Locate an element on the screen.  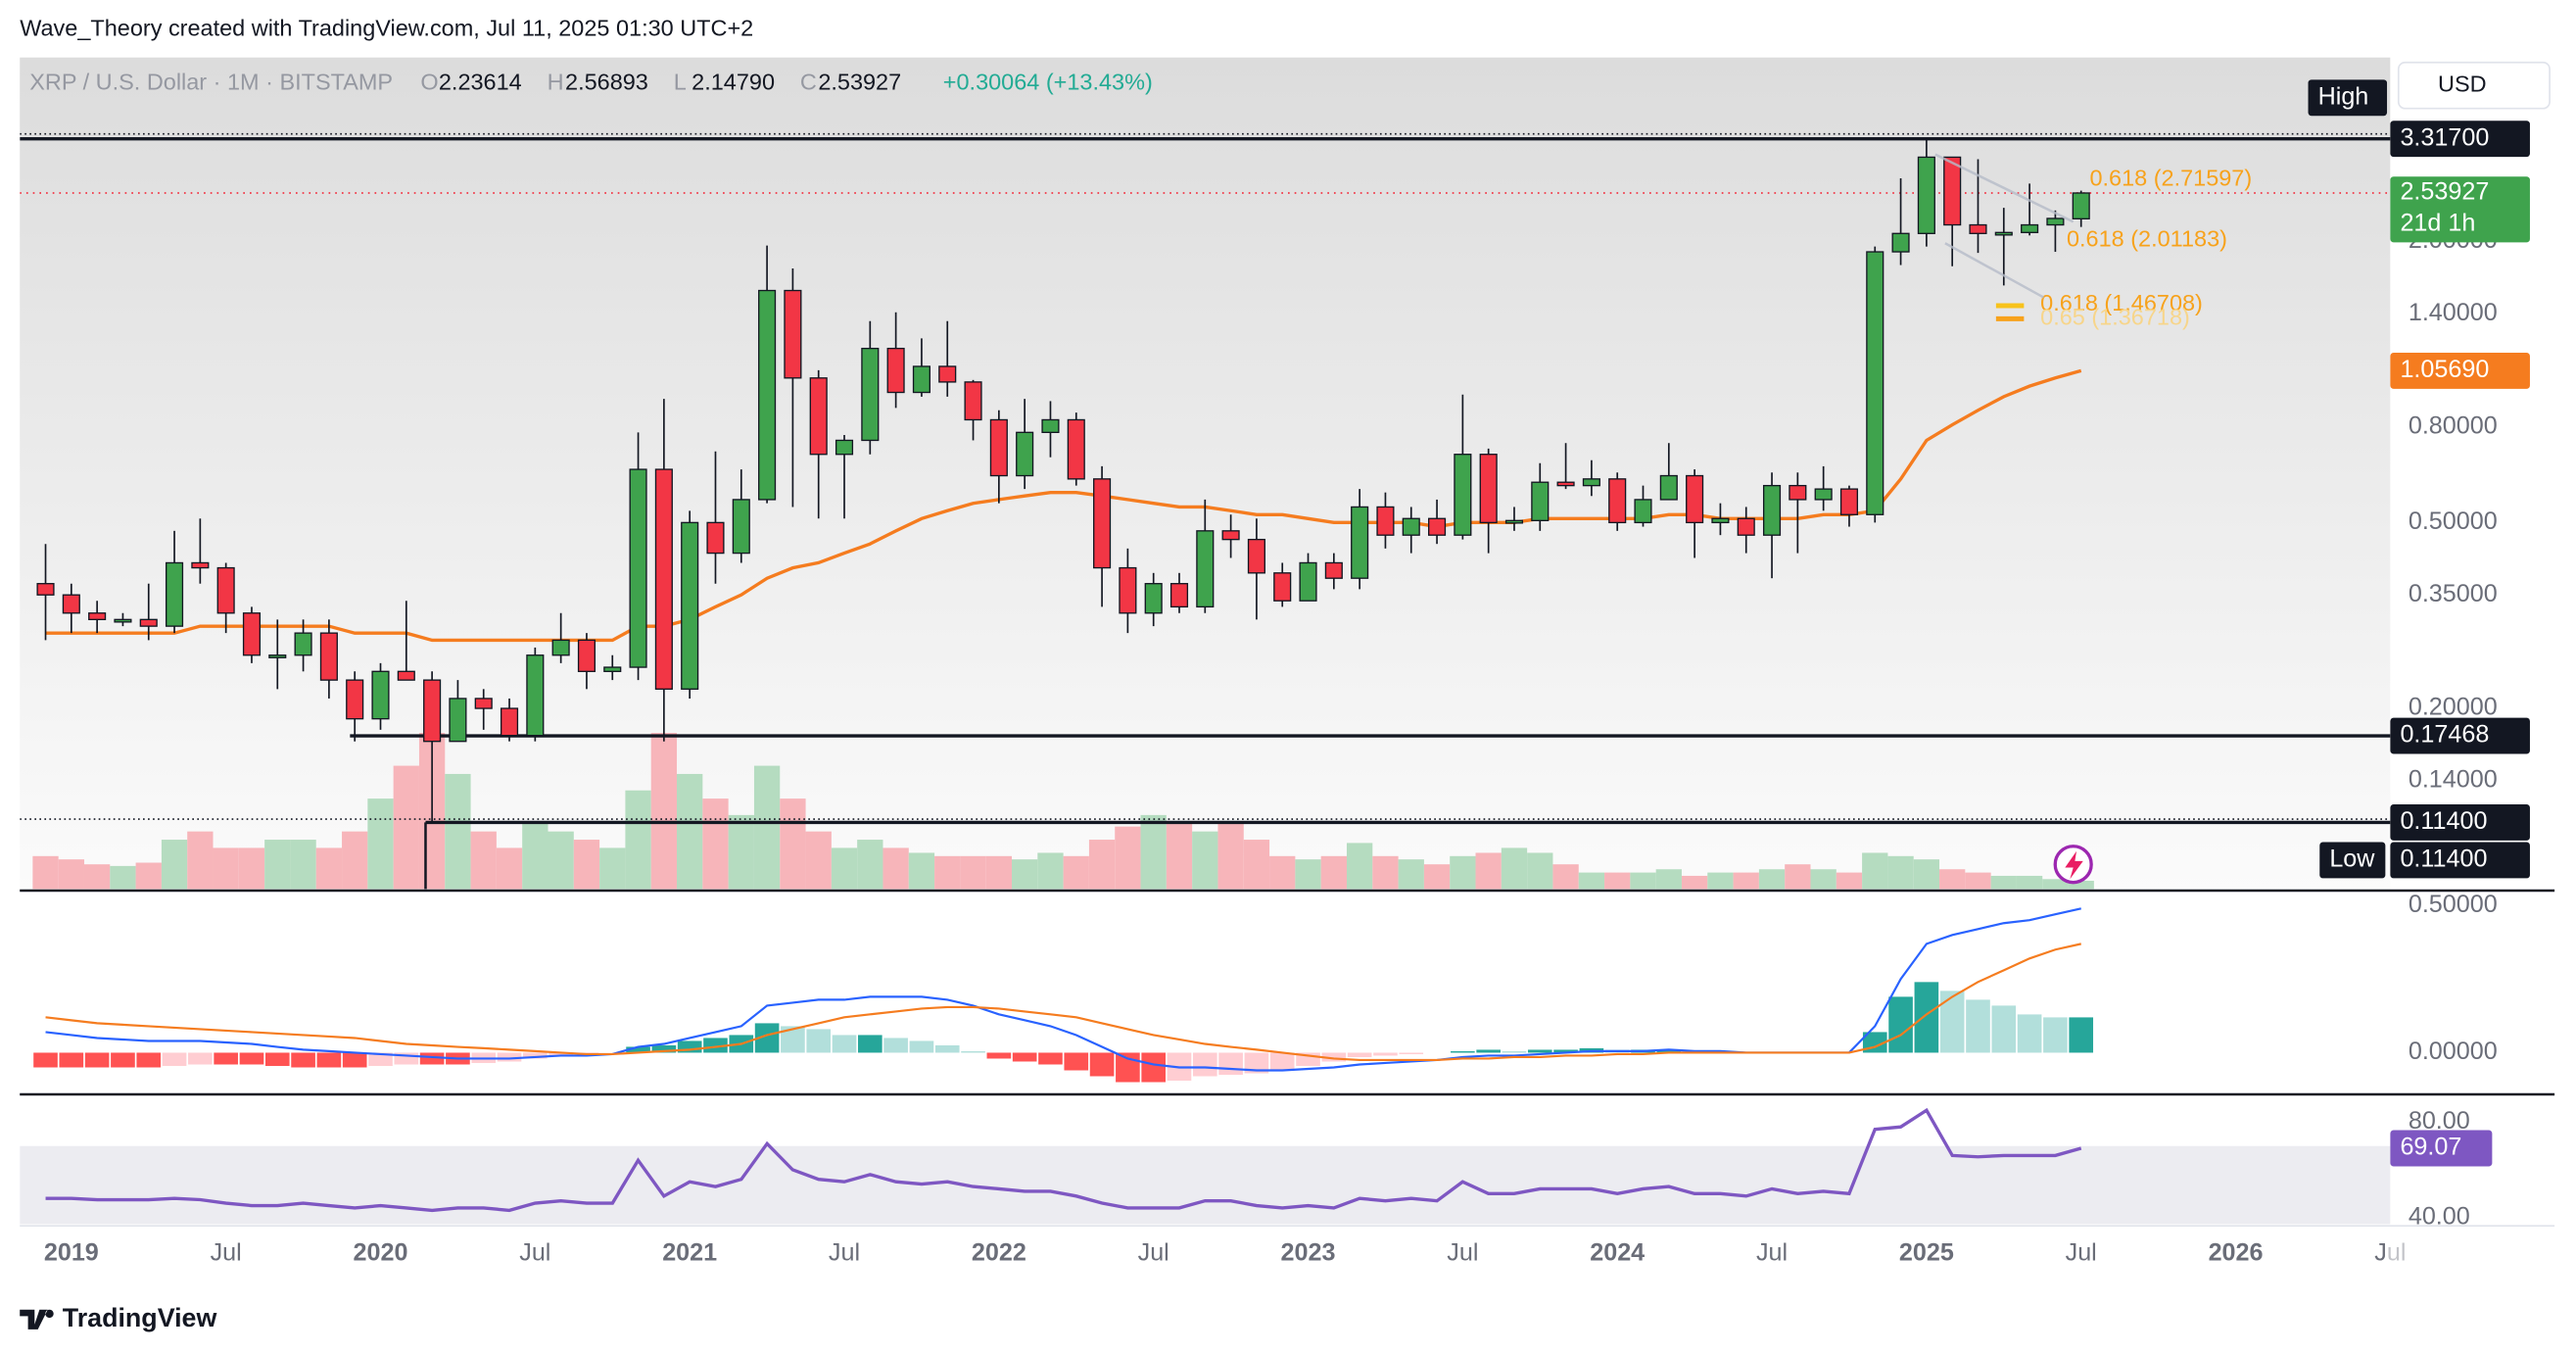
last-box is located at coordinates (2460, 209).